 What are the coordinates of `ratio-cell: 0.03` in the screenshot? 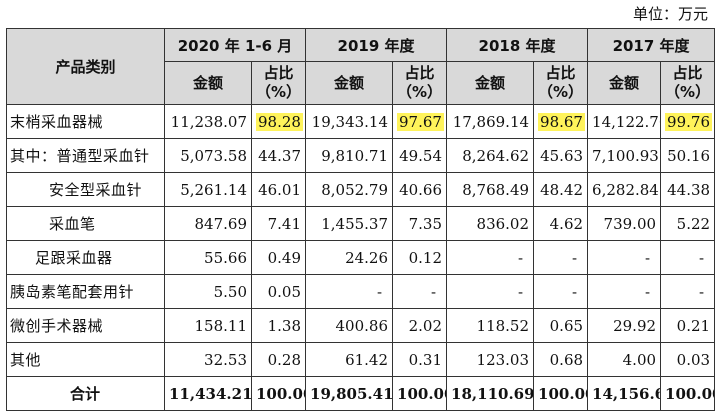 It's located at (688, 359).